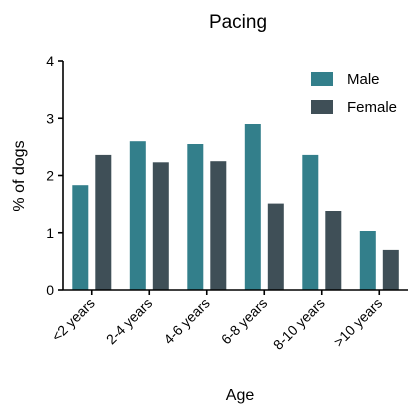 The height and width of the screenshot is (408, 409). Describe the element at coordinates (238, 22) in the screenshot. I see `chart-title: Pacing` at that location.